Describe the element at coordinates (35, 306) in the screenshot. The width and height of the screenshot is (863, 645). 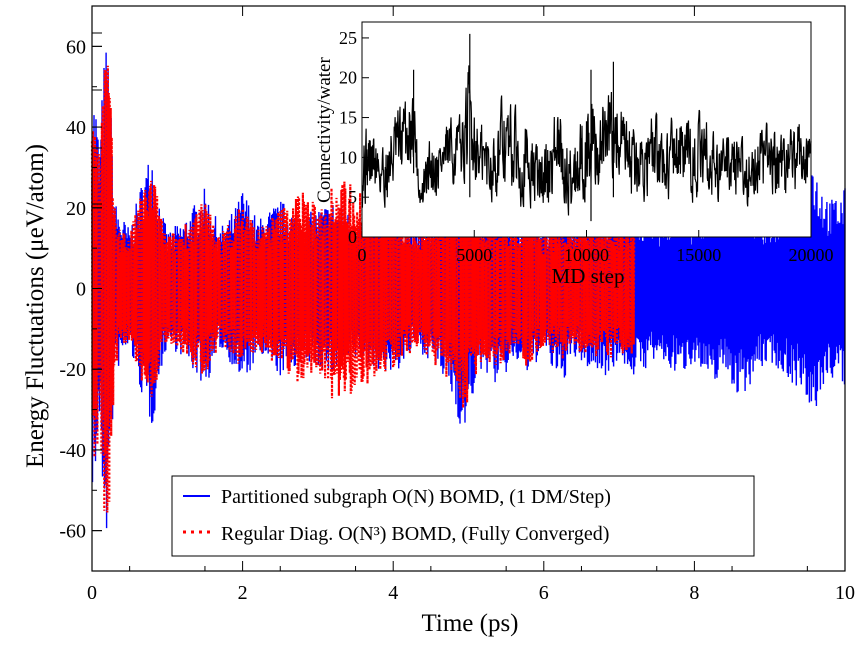
I see `main-y-axis-label: Energy Fluctuations (μeV/atom)` at that location.